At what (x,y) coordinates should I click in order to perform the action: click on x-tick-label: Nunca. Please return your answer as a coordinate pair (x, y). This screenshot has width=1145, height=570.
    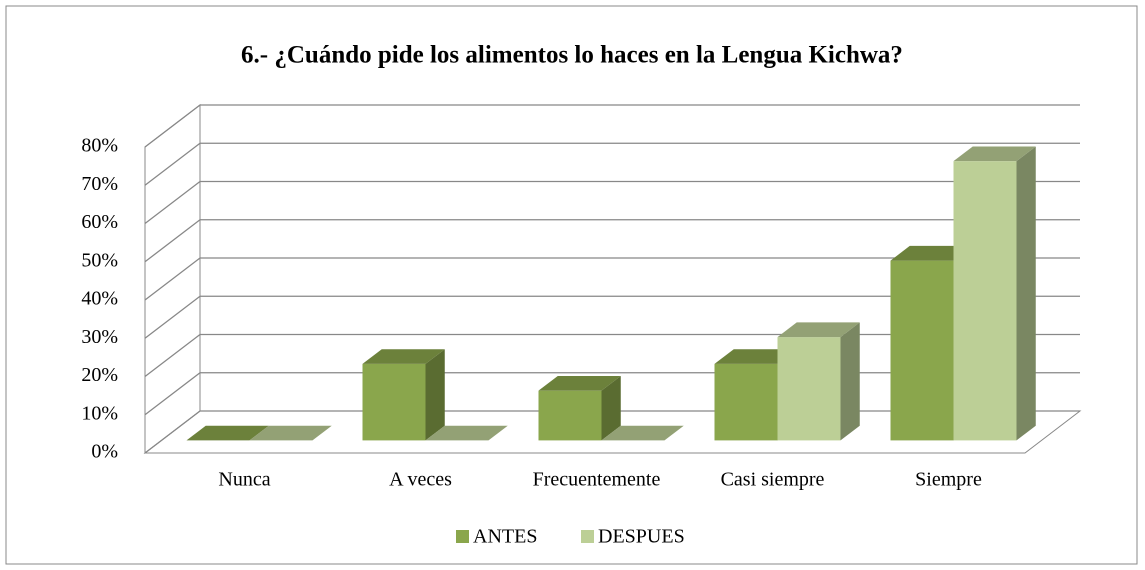
    Looking at the image, I should click on (244, 480).